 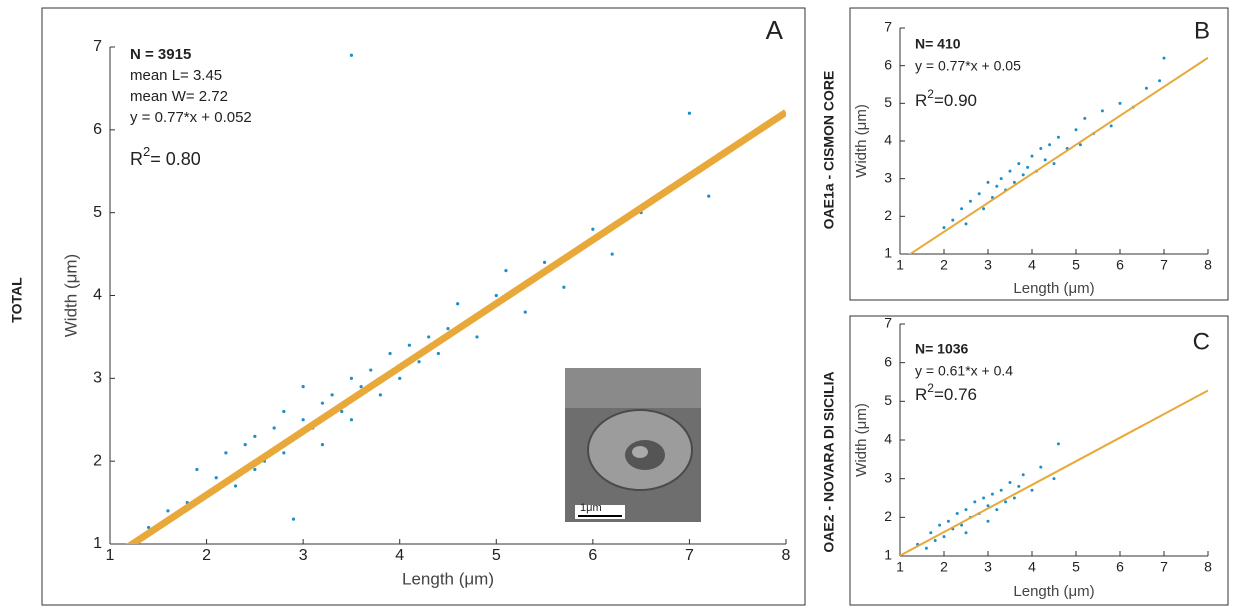 What do you see at coordinates (888, 140) in the screenshot?
I see `y-tick-label: 4` at bounding box center [888, 140].